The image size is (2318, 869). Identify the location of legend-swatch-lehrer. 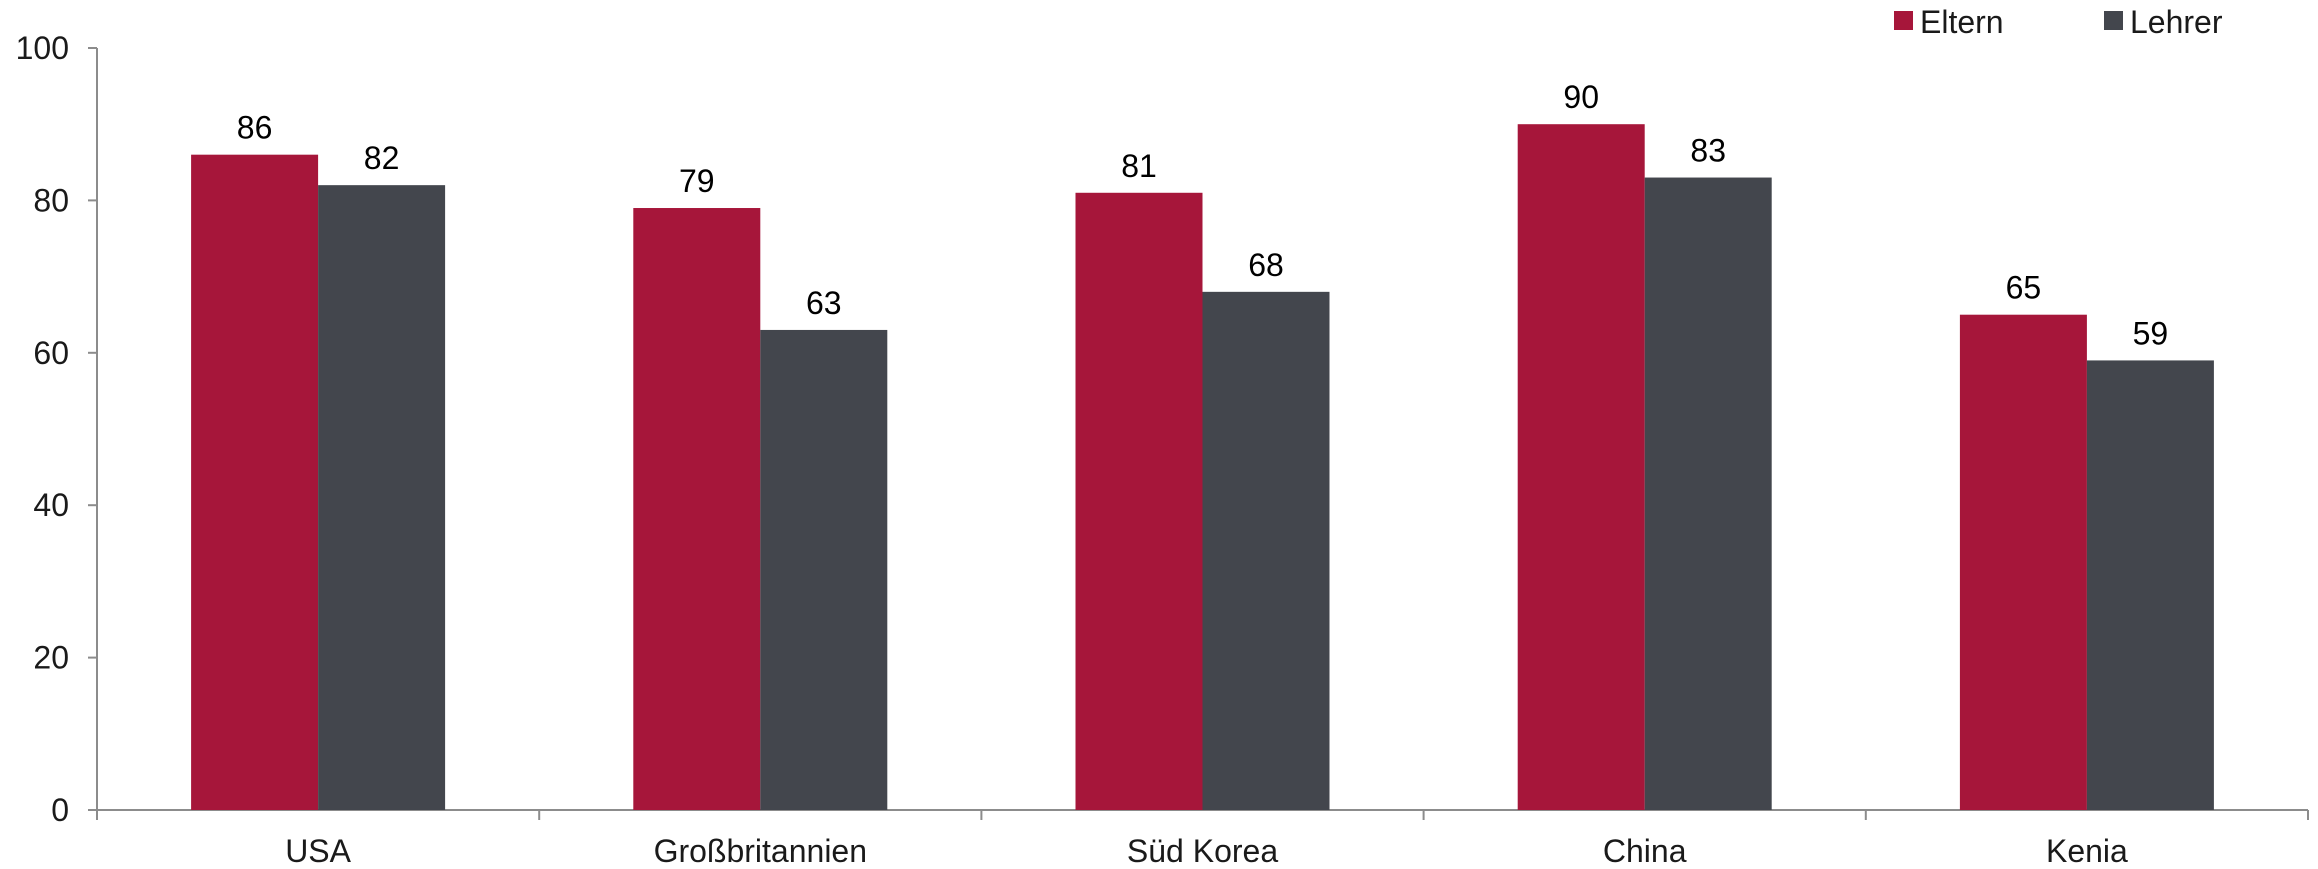
(2113, 20).